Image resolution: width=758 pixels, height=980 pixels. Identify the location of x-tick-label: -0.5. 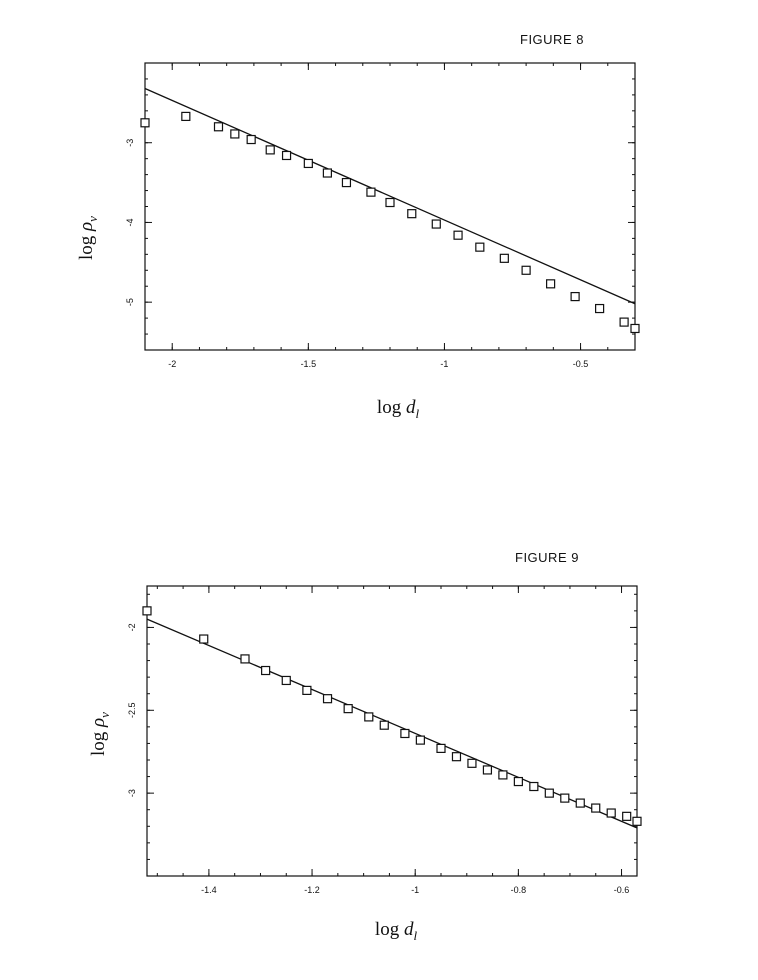
(581, 364).